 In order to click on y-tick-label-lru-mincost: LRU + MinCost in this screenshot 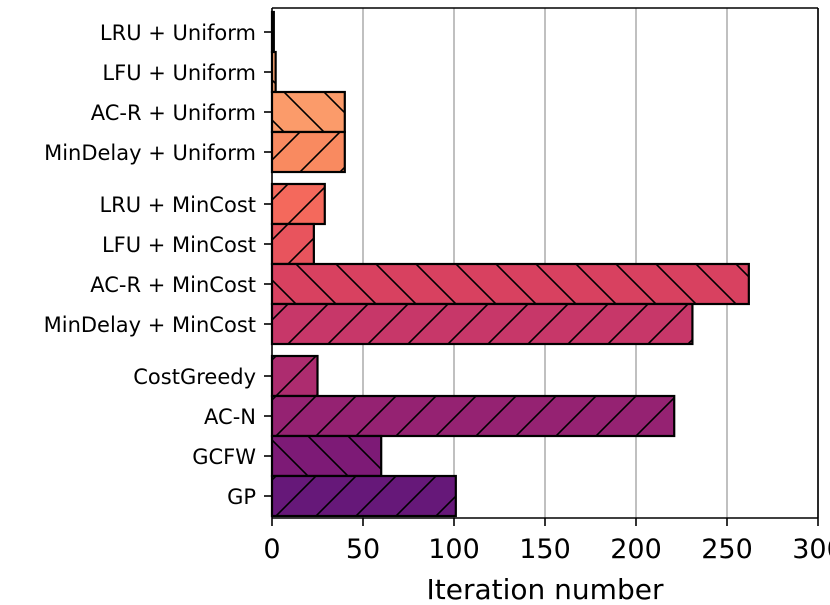, I will do `click(177, 205)`.